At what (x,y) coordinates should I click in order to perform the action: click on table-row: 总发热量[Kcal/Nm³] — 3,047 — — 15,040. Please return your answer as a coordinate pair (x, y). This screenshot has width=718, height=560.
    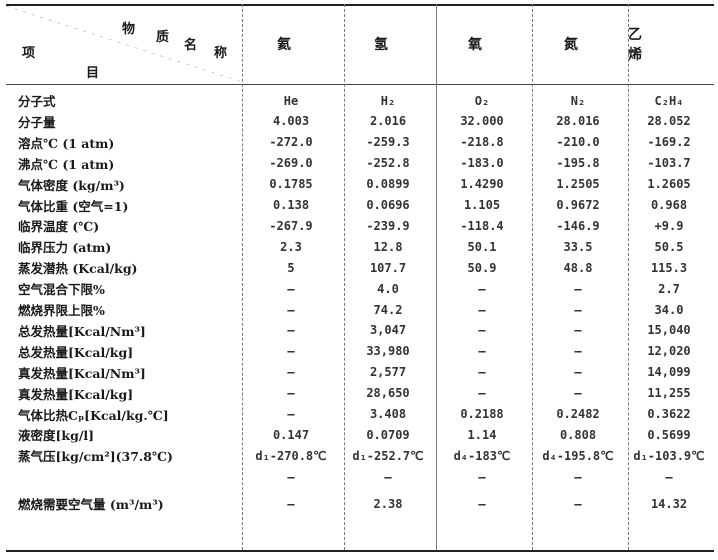
    Looking at the image, I should click on (360, 330).